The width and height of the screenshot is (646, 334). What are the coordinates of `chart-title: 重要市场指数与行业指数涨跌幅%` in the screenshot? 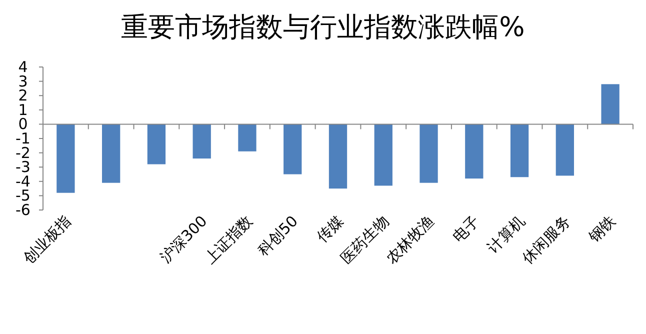 It's located at (323, 27).